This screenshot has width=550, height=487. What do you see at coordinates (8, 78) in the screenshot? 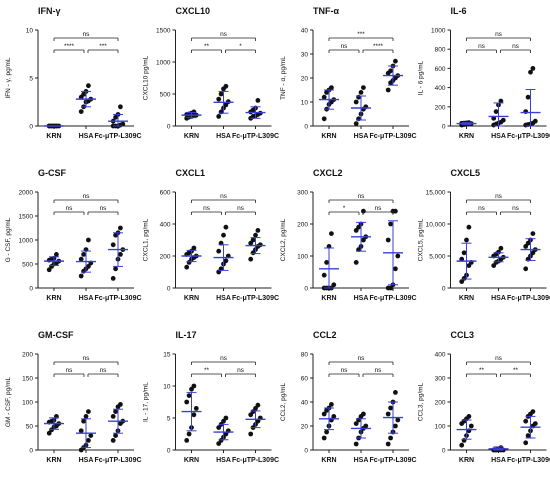
I see `y-axis-label: IFN - γ, pg/mL` at bounding box center [8, 78].